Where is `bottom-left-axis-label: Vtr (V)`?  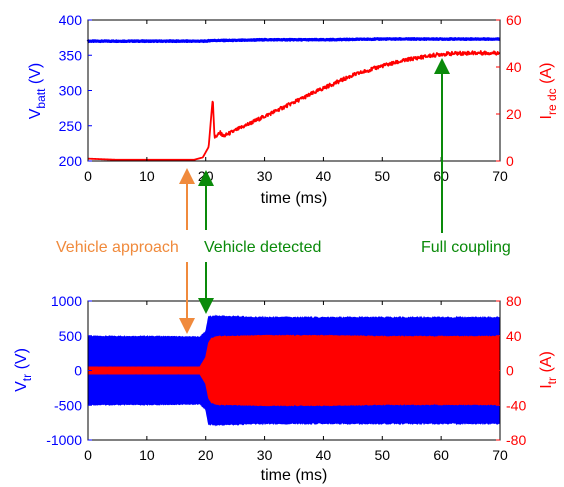
bottom-left-axis-label: Vtr (V) is located at coordinates (23, 370).